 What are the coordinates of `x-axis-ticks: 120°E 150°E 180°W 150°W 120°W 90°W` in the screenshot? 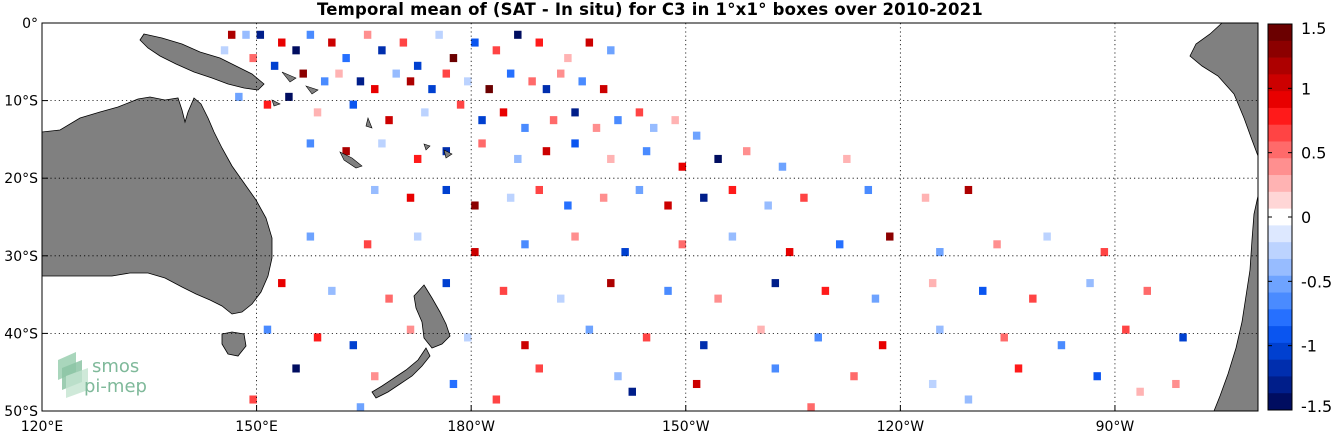 It's located at (578, 420).